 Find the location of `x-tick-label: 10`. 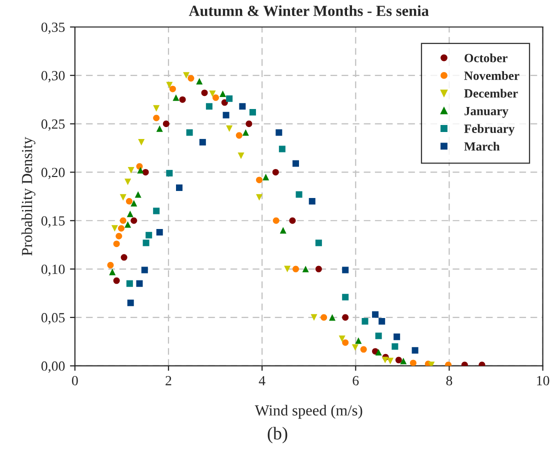

x-tick-label: 10 is located at coordinates (543, 381).